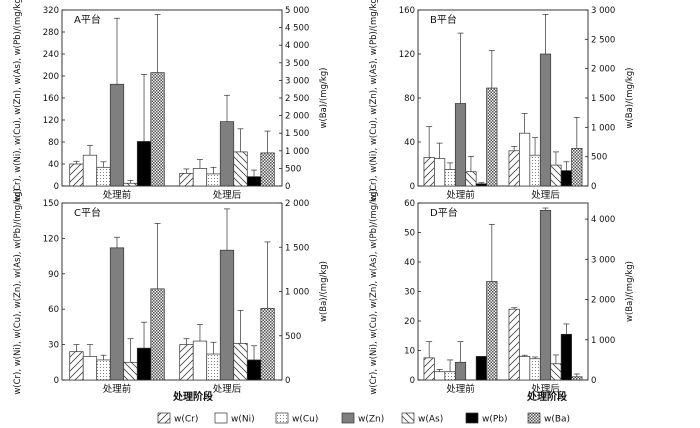 The height and width of the screenshot is (428, 700). What do you see at coordinates (172, 291) in the screenshot?
I see `plot-frame` at bounding box center [172, 291].